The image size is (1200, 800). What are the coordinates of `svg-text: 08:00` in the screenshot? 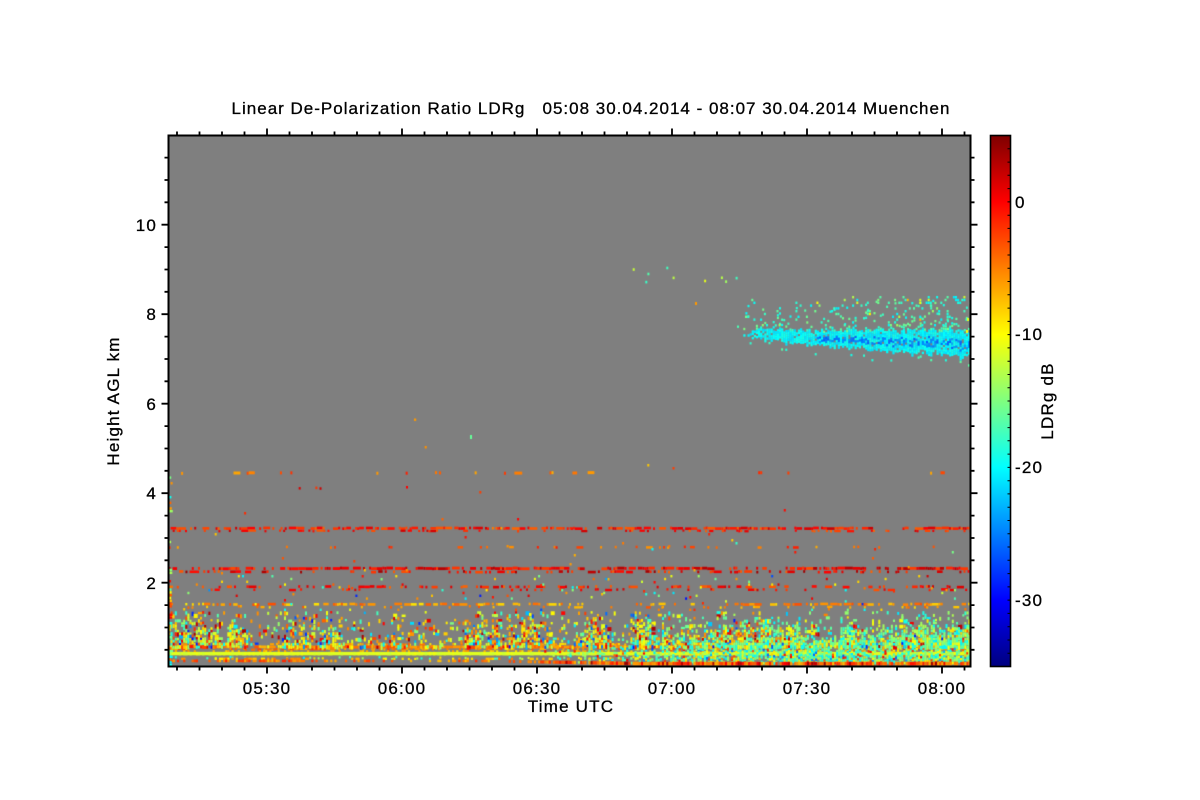 It's located at (942, 688).